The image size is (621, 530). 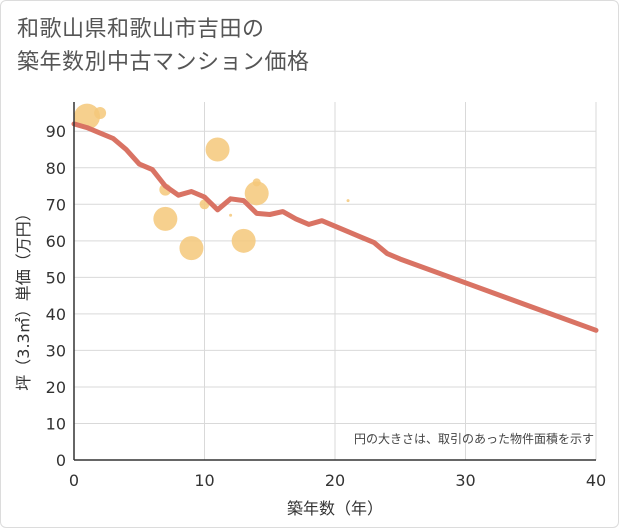 What do you see at coordinates (56, 387) in the screenshot?
I see `y-tick-label-2: 20` at bounding box center [56, 387].